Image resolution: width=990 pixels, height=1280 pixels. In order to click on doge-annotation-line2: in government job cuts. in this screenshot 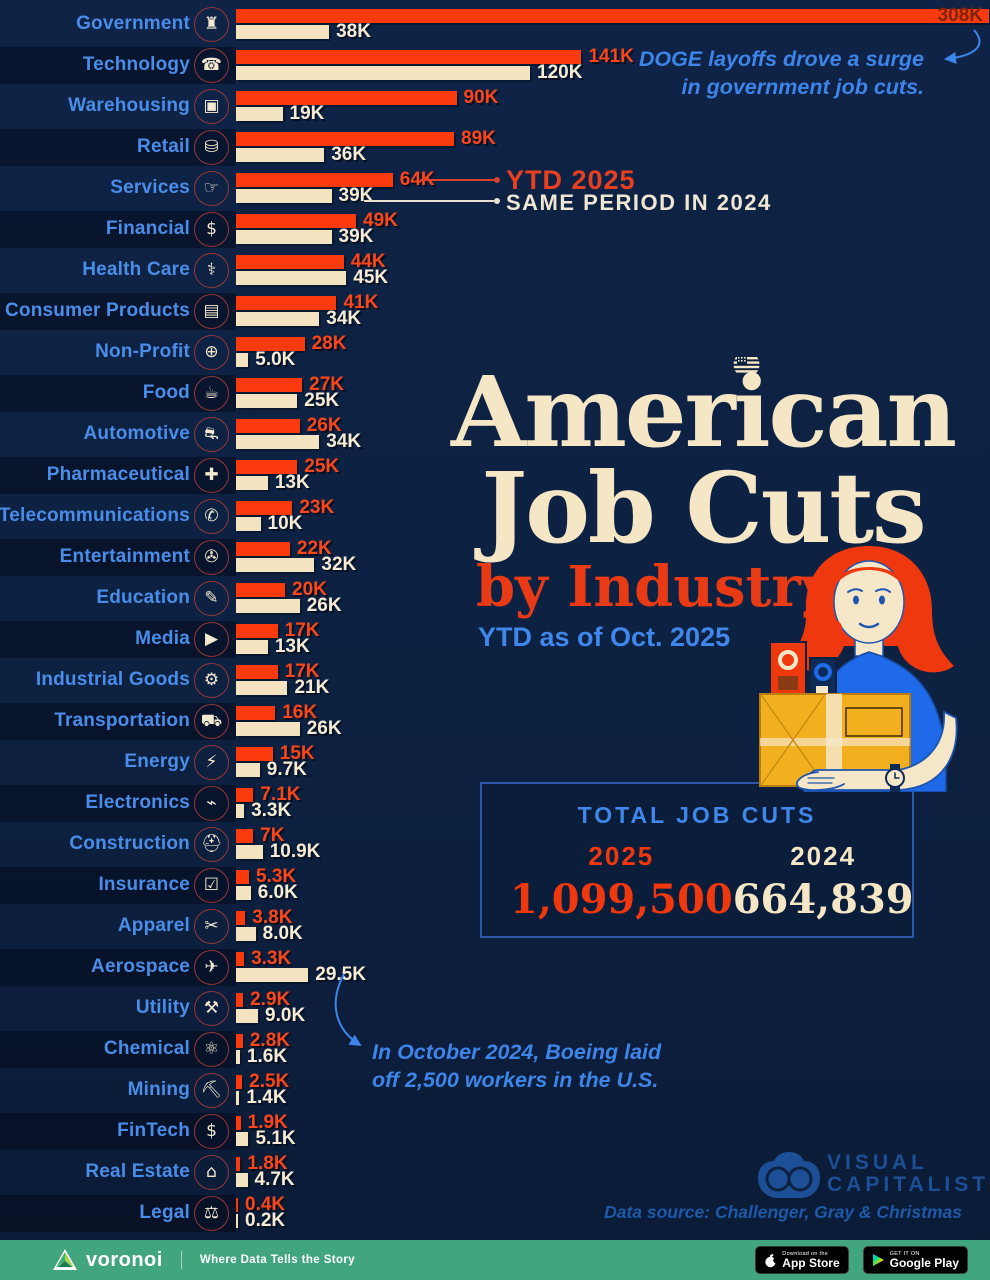, I will do `click(803, 87)`.